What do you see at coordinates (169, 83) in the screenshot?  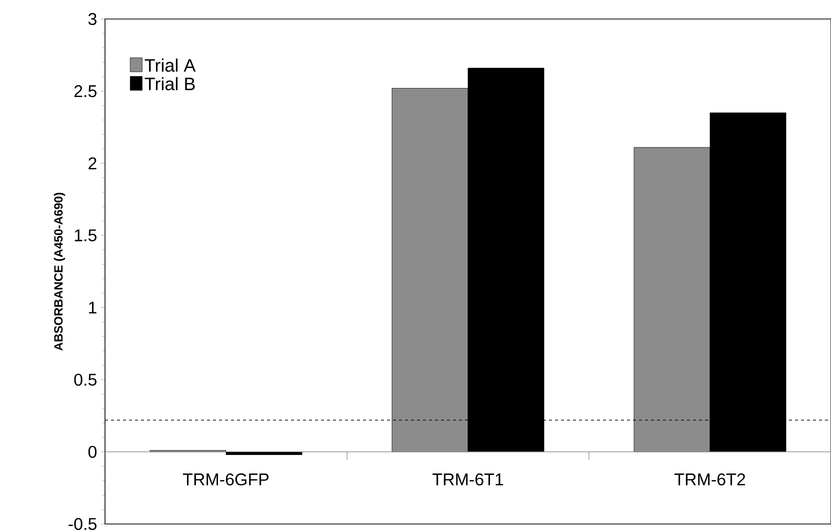 I see `legend-label: Trial B` at bounding box center [169, 83].